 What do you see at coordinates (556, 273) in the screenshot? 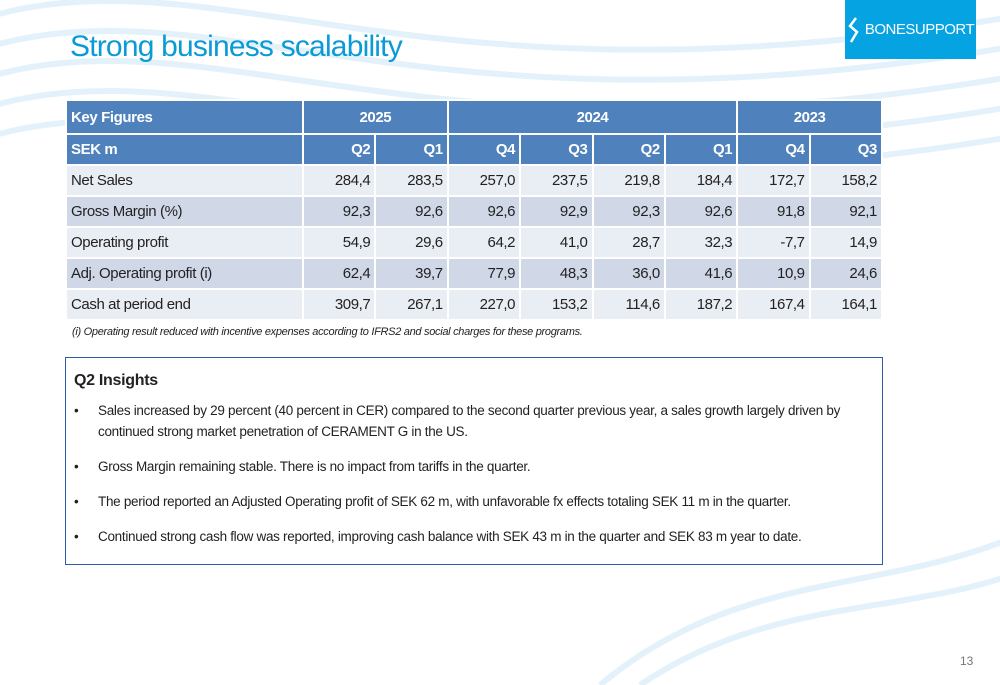
I see `cell-value: 48,3` at bounding box center [556, 273].